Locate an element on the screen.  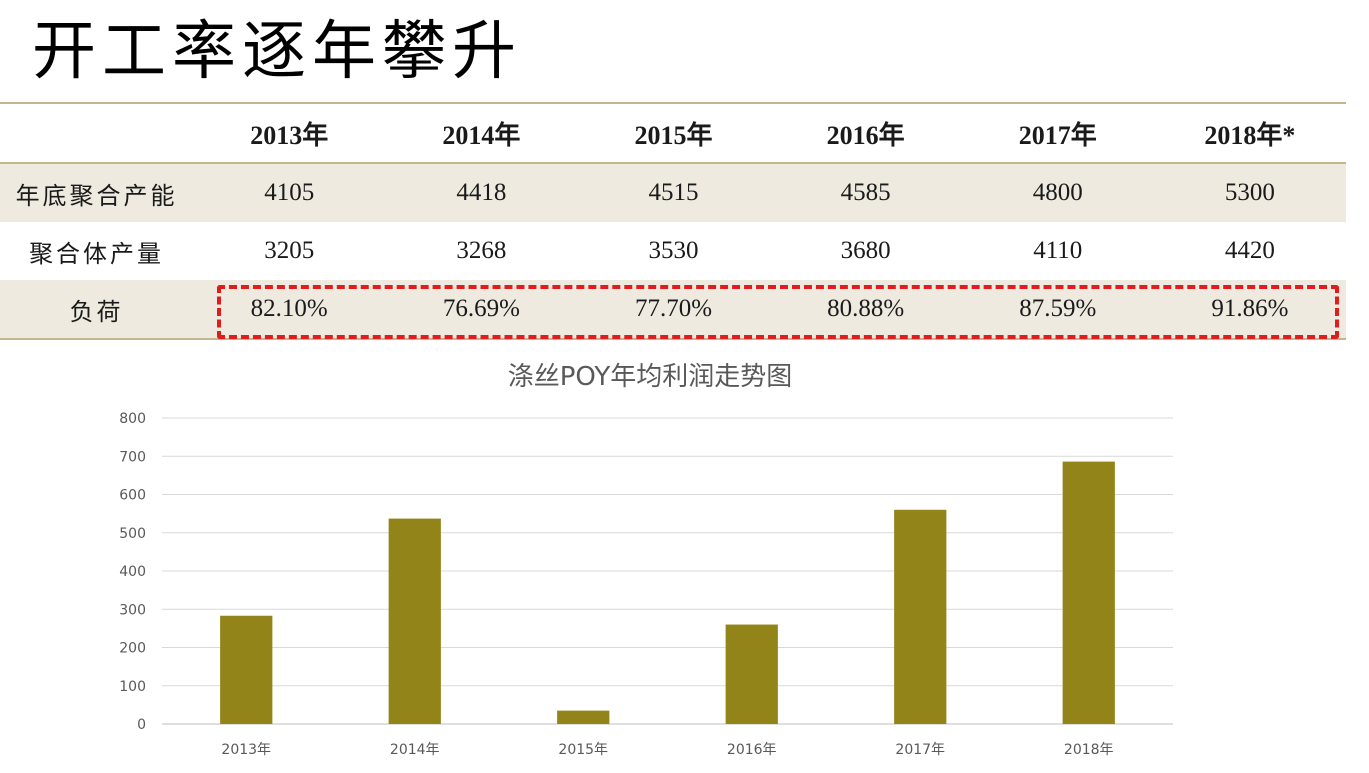
x-tick-label: 2018年 is located at coordinates (1089, 750).